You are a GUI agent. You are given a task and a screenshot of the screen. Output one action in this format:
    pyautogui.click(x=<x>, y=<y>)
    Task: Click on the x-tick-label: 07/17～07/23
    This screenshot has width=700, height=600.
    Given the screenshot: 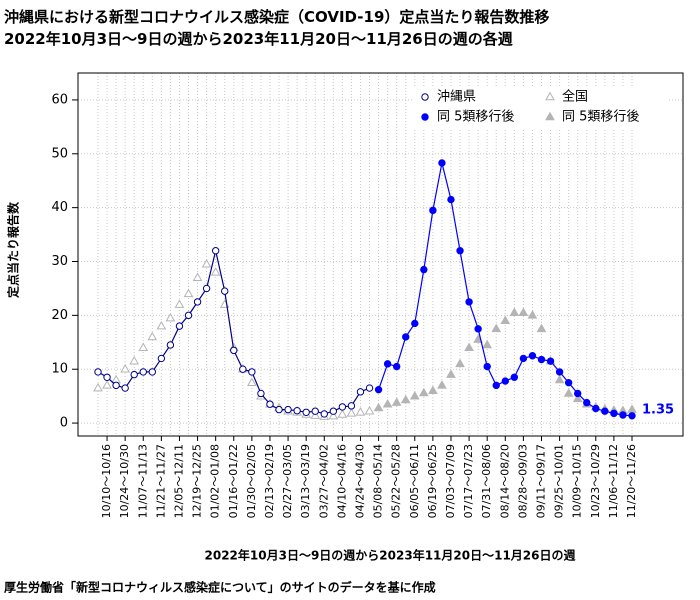 What is the action you would take?
    pyautogui.click(x=468, y=481)
    